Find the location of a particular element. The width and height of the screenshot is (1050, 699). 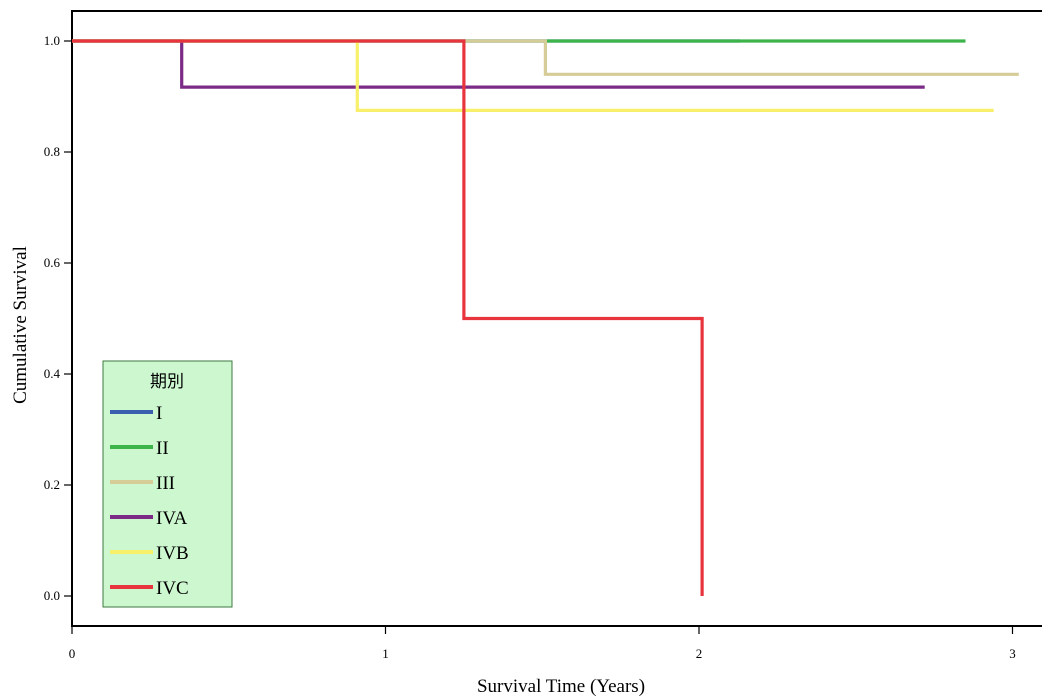

y-tick-label: 0.4 is located at coordinates (52, 373).